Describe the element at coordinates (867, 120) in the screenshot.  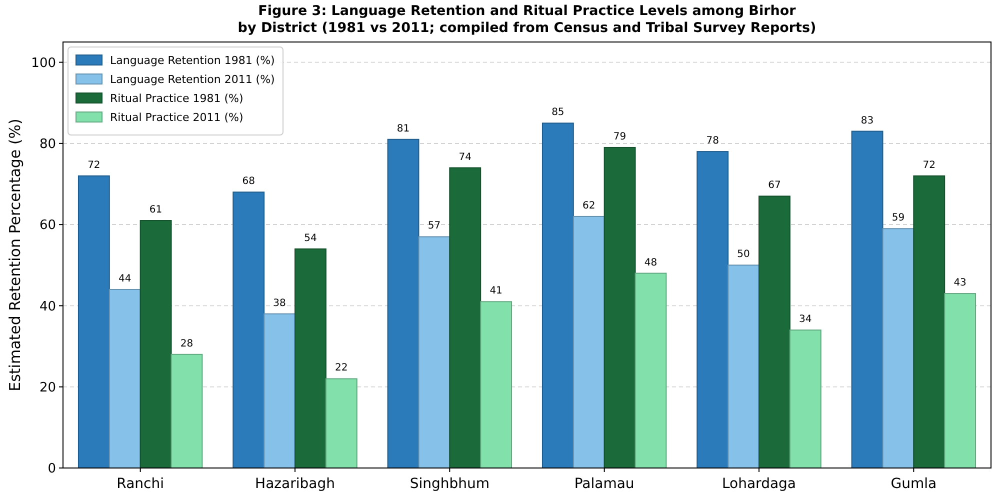
I see `data-label: 83` at that location.